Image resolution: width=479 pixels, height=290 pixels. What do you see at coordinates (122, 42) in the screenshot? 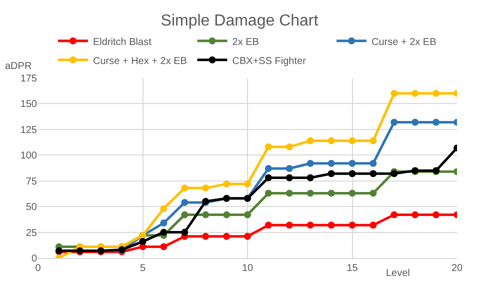
I see `legend-label: Eldritch Blast` at bounding box center [122, 42].